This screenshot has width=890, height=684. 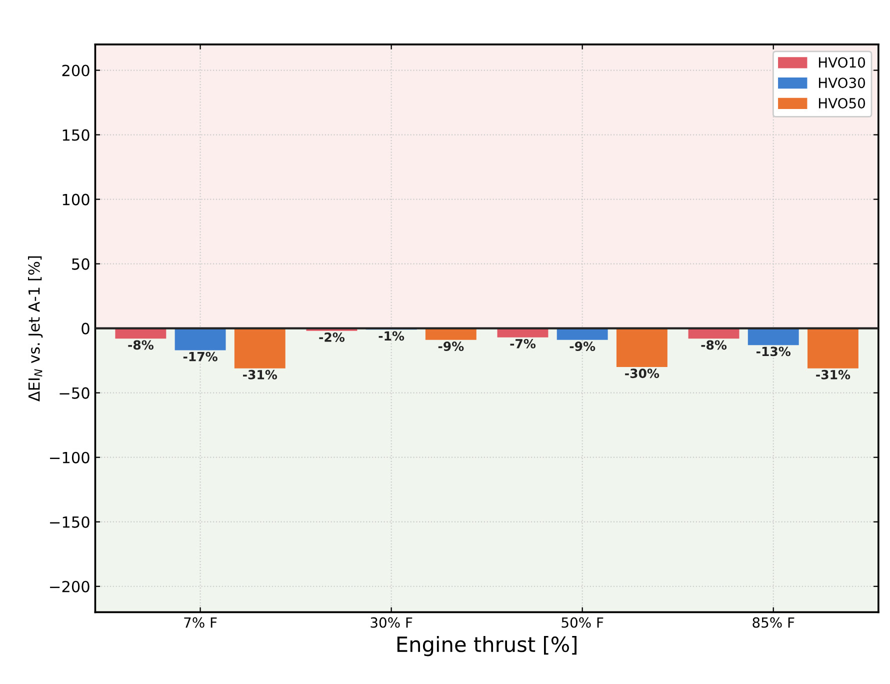 I want to click on y-tick-label: 0, so click(x=86, y=328).